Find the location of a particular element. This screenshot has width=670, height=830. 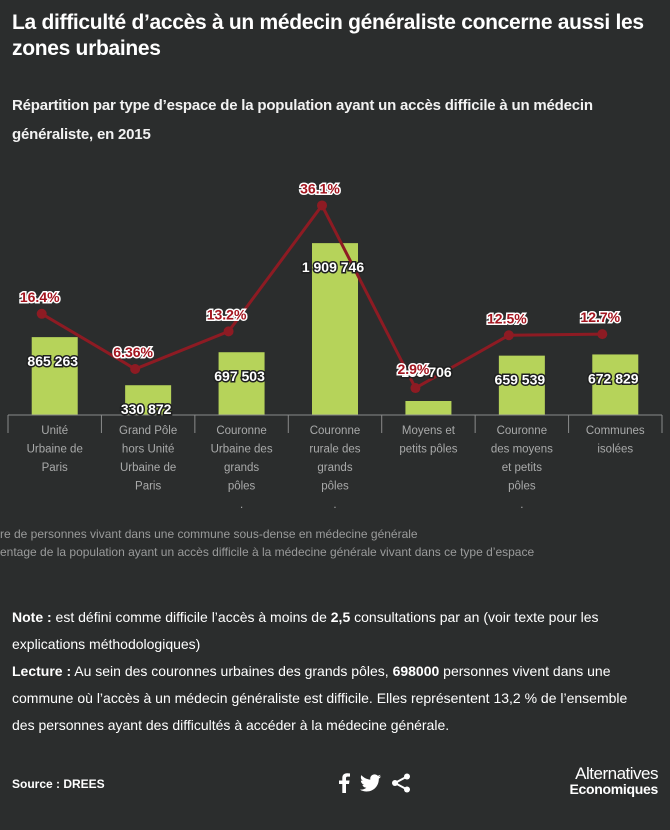

line-value-label: 13.2% is located at coordinates (227, 314).